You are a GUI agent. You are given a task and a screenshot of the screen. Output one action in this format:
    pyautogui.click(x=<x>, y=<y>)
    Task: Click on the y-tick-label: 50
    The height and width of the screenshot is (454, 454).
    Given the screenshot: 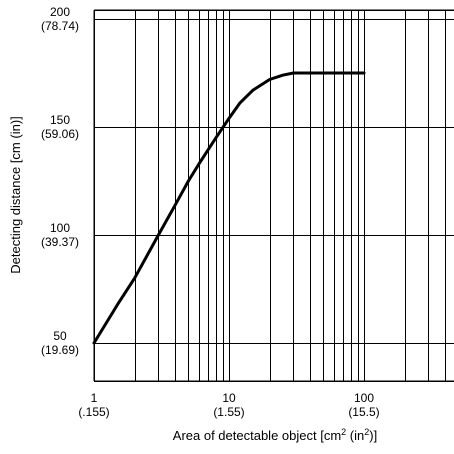 What is the action you would take?
    pyautogui.click(x=60, y=336)
    